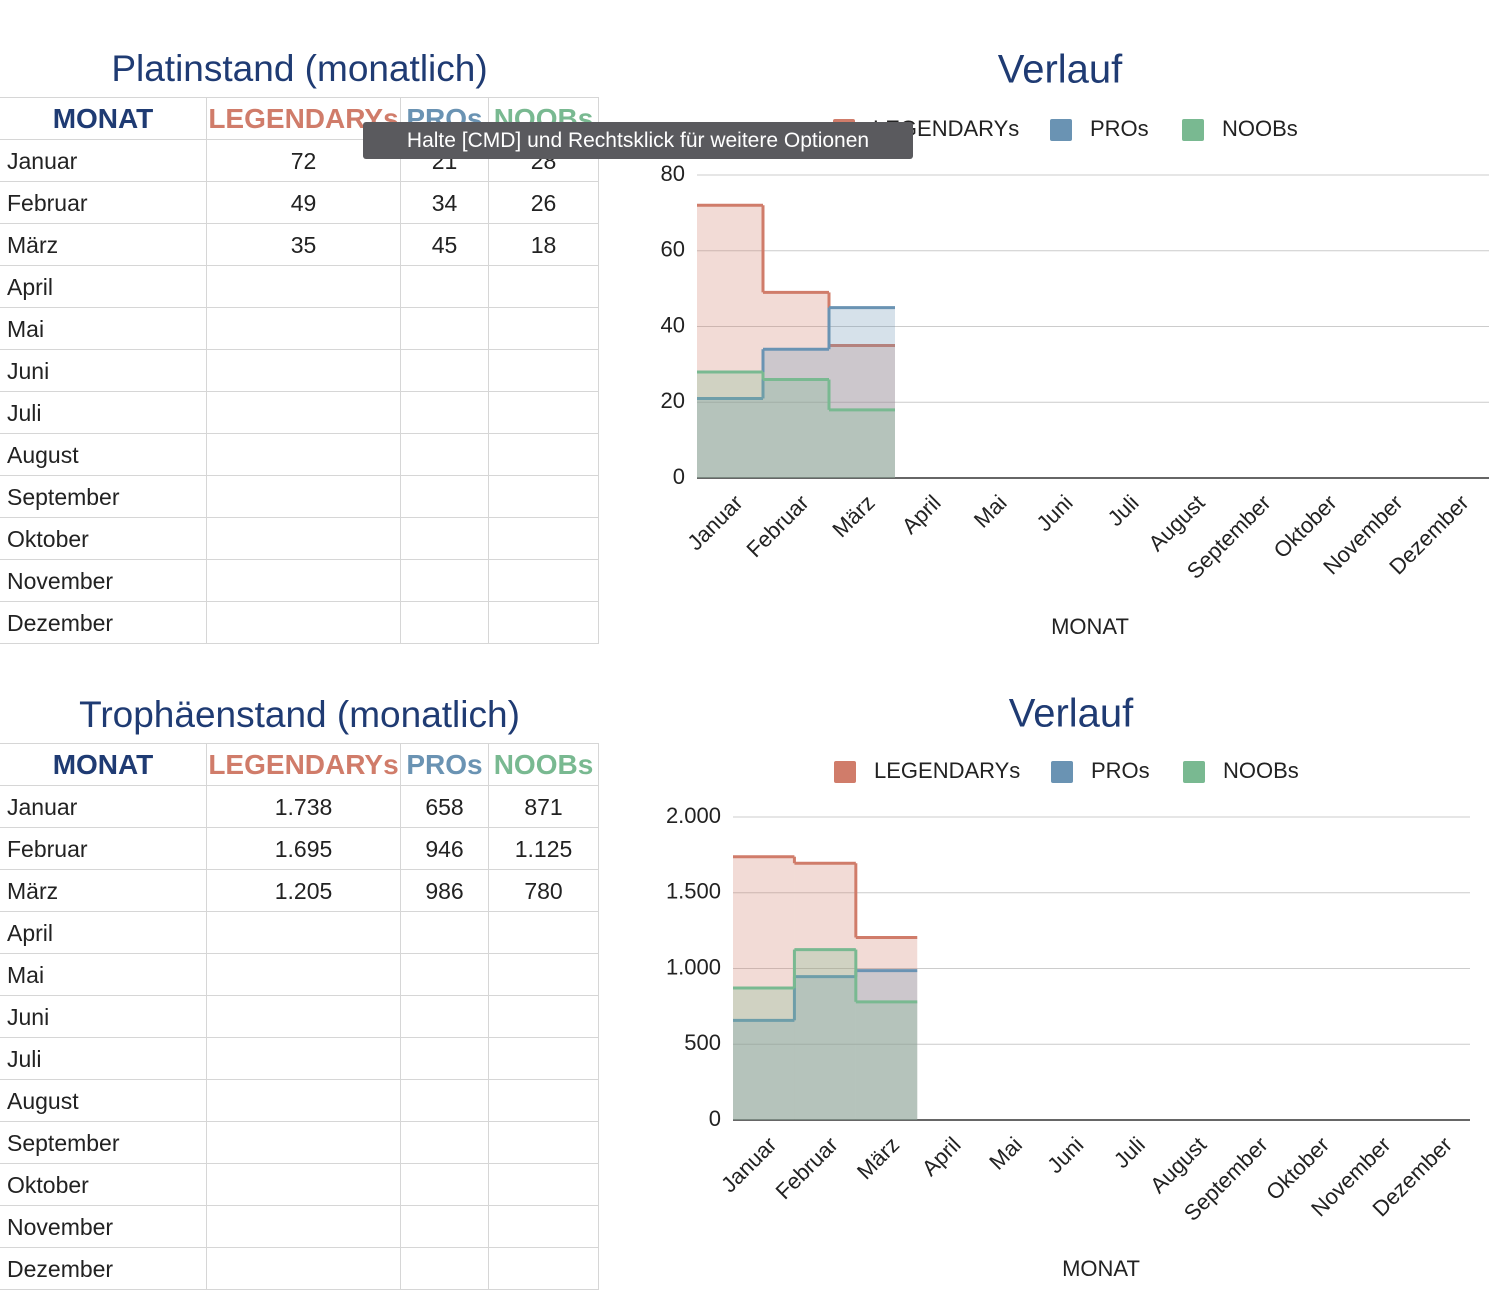 This screenshot has width=1508, height=1300. I want to click on x-tick-label: August, so click(1177, 523).